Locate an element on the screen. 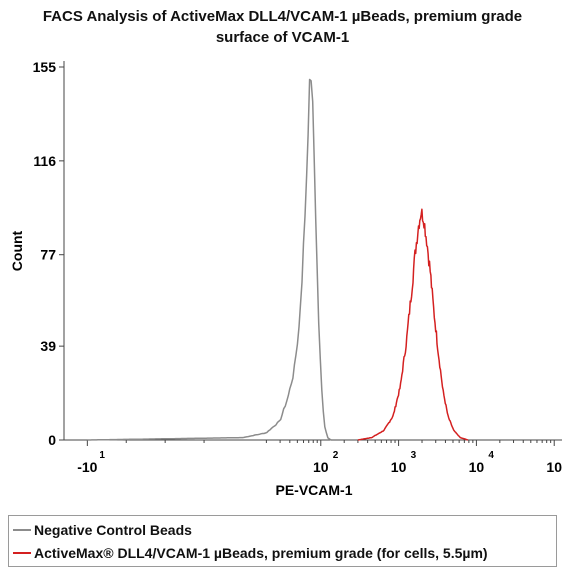 The height and width of the screenshot is (570, 565). x-tick-label: 10 3 is located at coordinates (404, 462).